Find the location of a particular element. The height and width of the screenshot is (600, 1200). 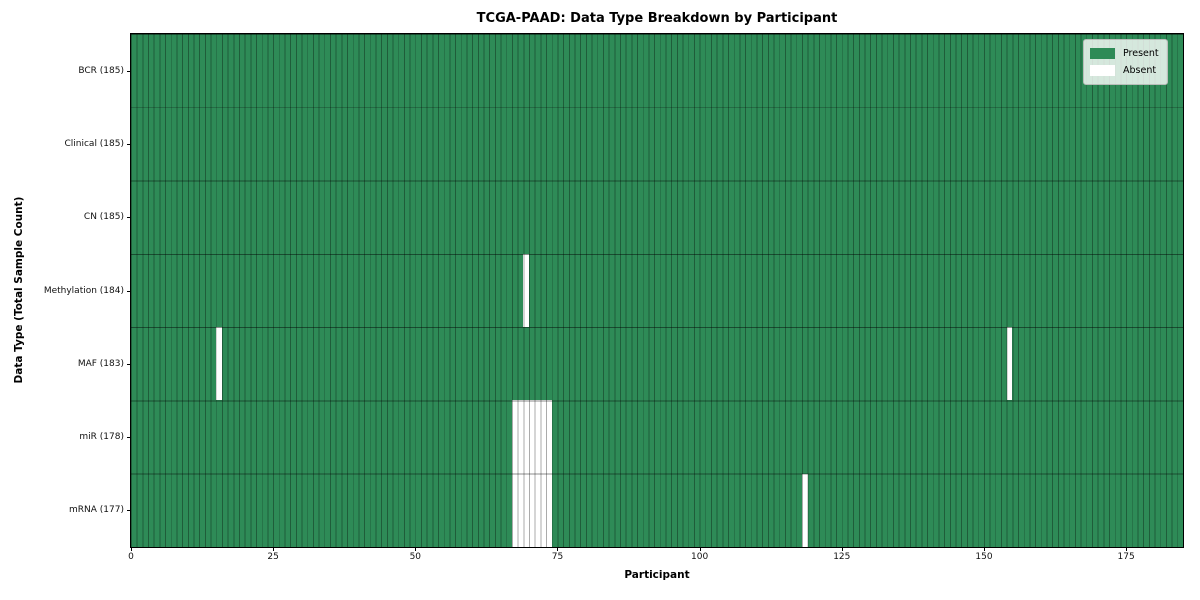

legend: Present Absent is located at coordinates (1125, 62).